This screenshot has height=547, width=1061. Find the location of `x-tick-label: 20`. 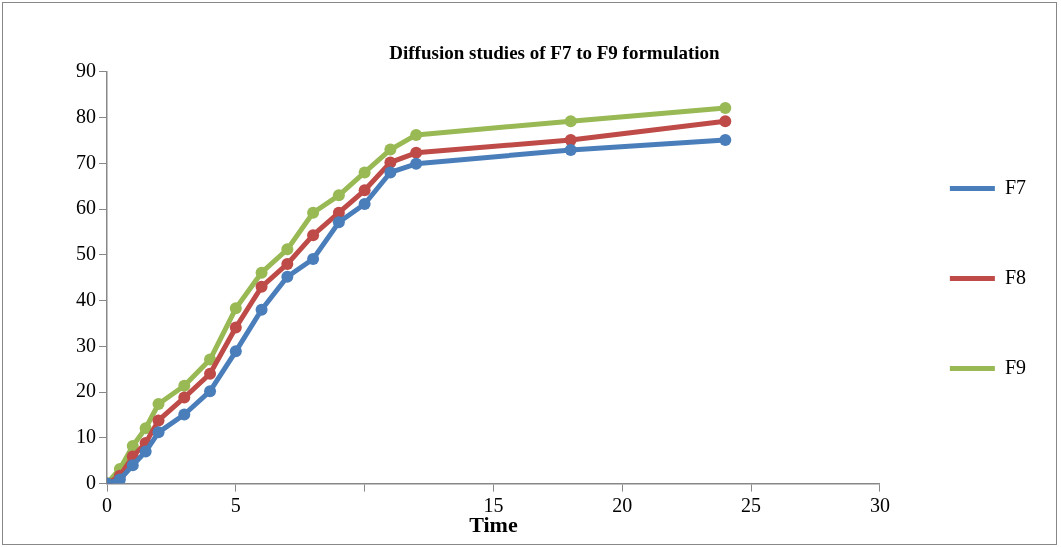

x-tick-label: 20 is located at coordinates (622, 504).